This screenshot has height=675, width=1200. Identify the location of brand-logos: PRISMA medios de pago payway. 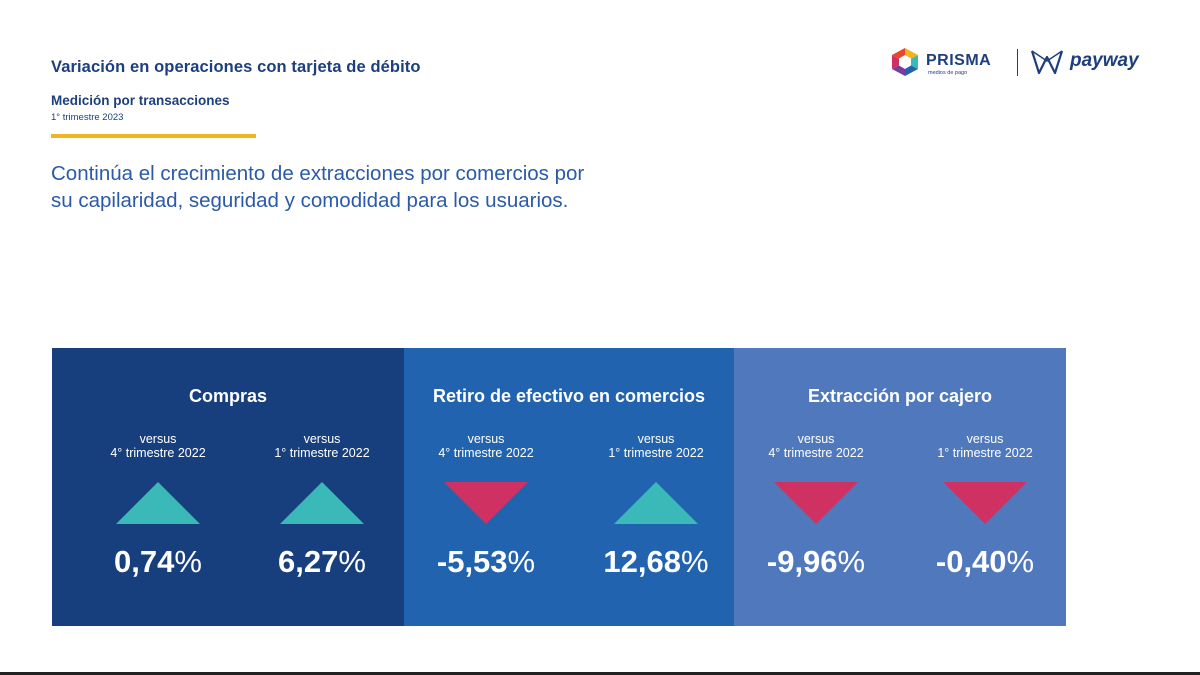
(1021, 62).